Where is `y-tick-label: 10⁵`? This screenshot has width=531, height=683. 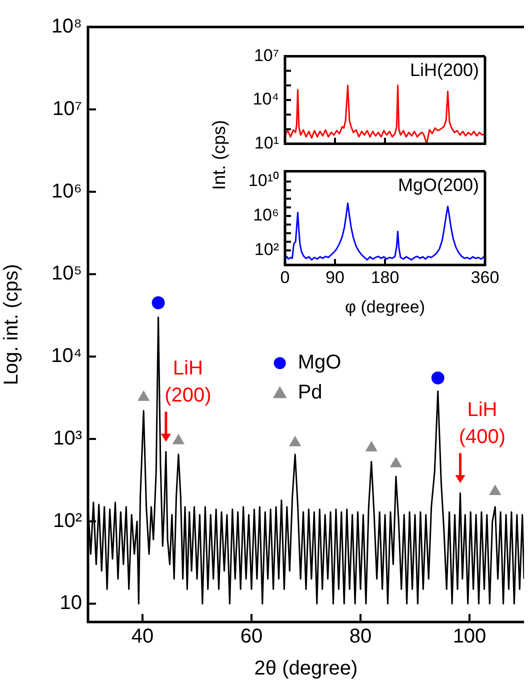
y-tick-label: 10⁵ is located at coordinates (66, 273).